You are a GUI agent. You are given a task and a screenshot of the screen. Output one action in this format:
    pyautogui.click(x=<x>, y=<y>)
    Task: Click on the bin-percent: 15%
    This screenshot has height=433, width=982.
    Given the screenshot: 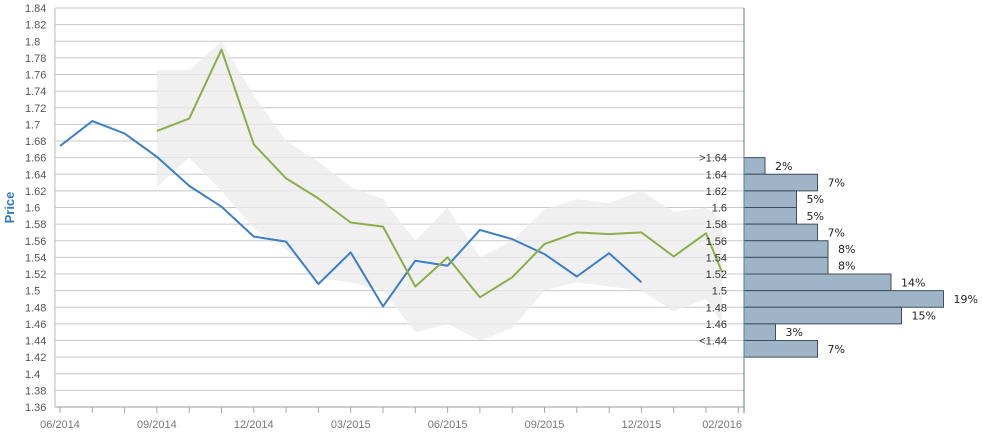 What is the action you would take?
    pyautogui.click(x=924, y=316)
    